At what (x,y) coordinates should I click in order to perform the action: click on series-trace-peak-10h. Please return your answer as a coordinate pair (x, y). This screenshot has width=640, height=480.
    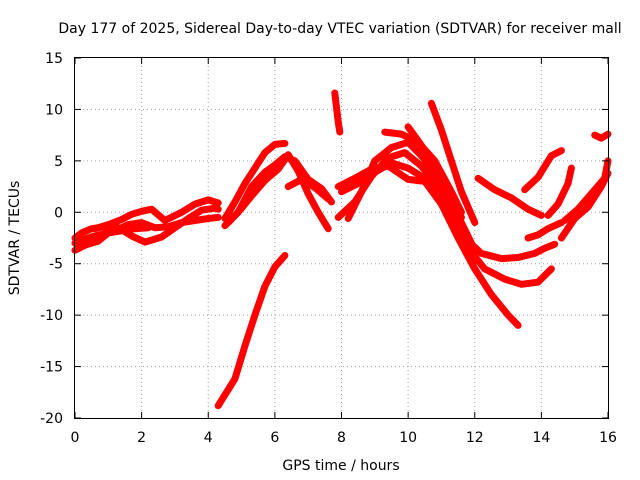
    Looking at the image, I should click on (439, 185).